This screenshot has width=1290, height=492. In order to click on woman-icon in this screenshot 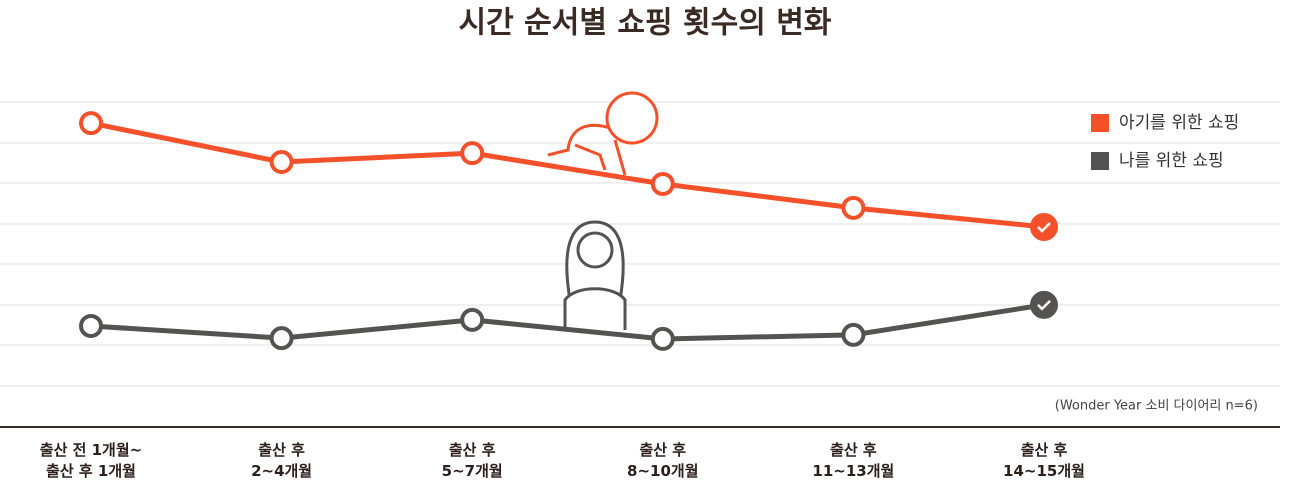, I will do `click(595, 275)`.